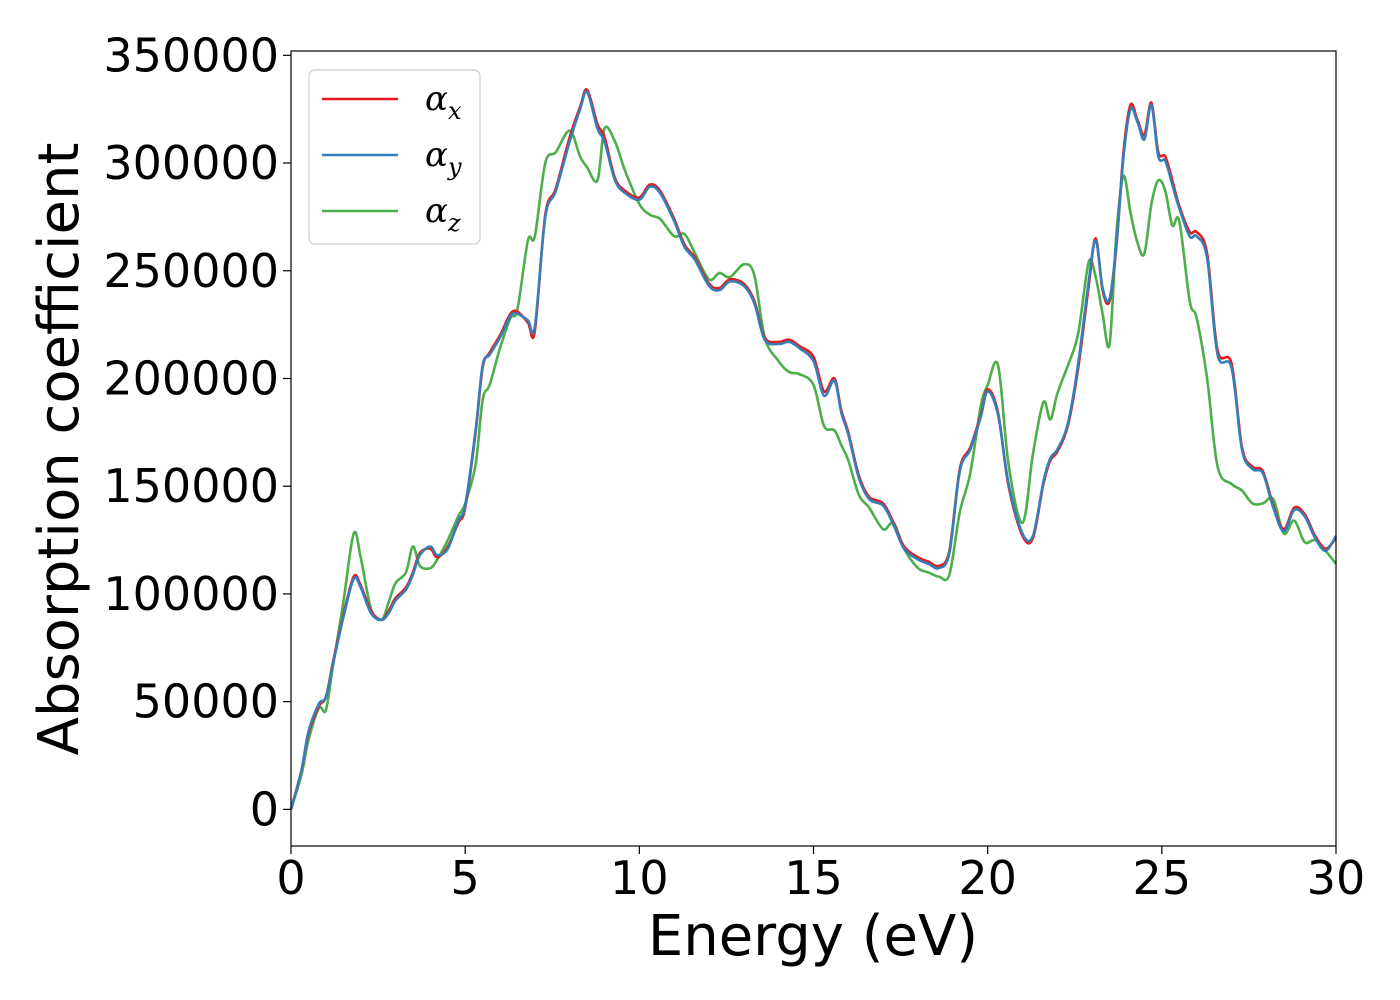  Describe the element at coordinates (59, 449) in the screenshot. I see `y-axis-label: Absorption coefficient` at that location.